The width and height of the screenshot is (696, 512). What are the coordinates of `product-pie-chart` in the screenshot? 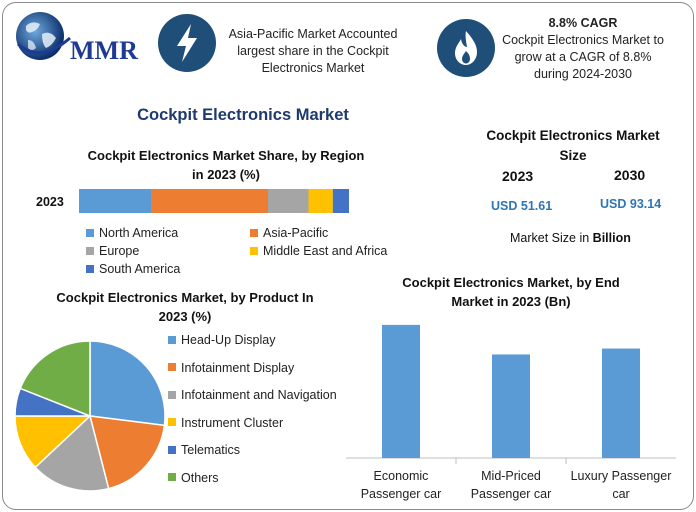 It's located at (90, 416).